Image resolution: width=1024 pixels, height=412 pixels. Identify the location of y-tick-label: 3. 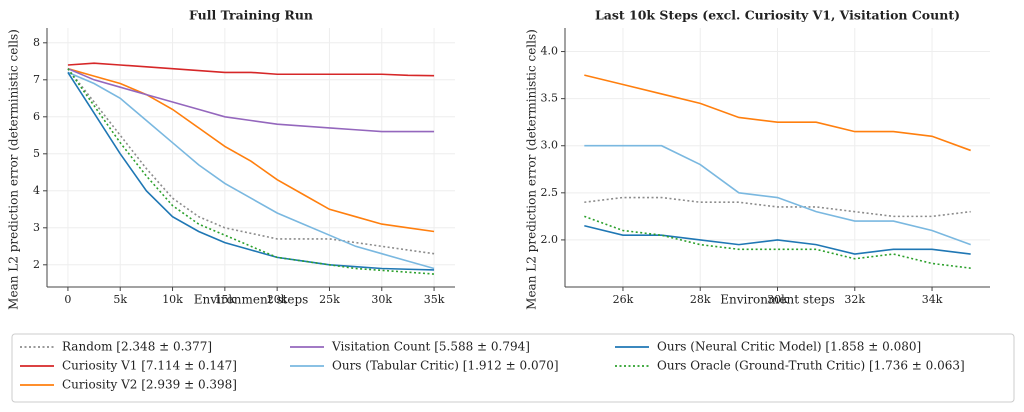
(36, 227).